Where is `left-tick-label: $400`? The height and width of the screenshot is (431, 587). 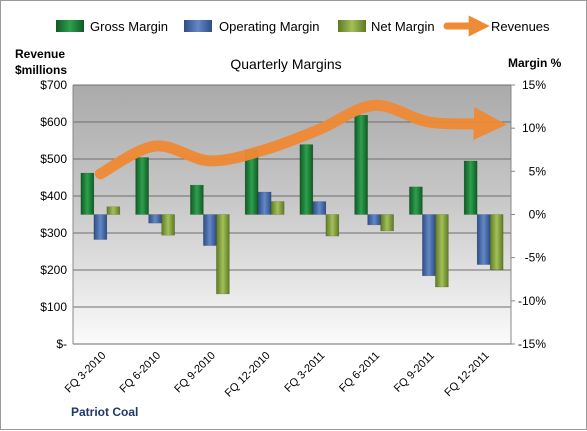 left-tick-label: $400 is located at coordinates (53, 196).